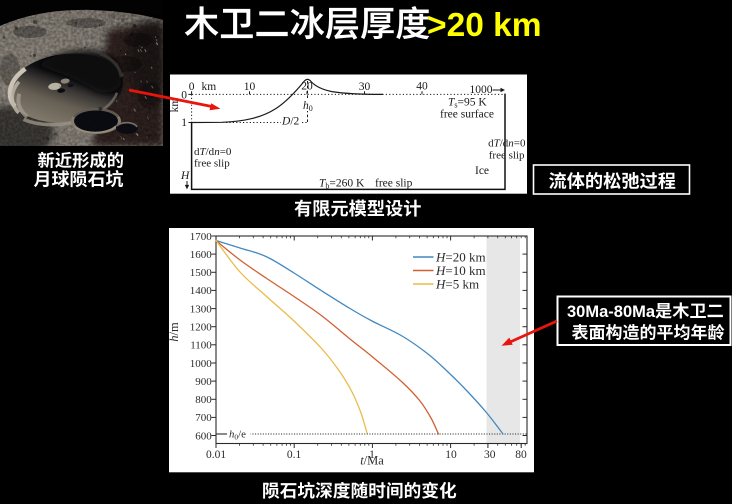 This screenshot has height=504, width=732. I want to click on svg-text: 0.01, so click(216, 455).